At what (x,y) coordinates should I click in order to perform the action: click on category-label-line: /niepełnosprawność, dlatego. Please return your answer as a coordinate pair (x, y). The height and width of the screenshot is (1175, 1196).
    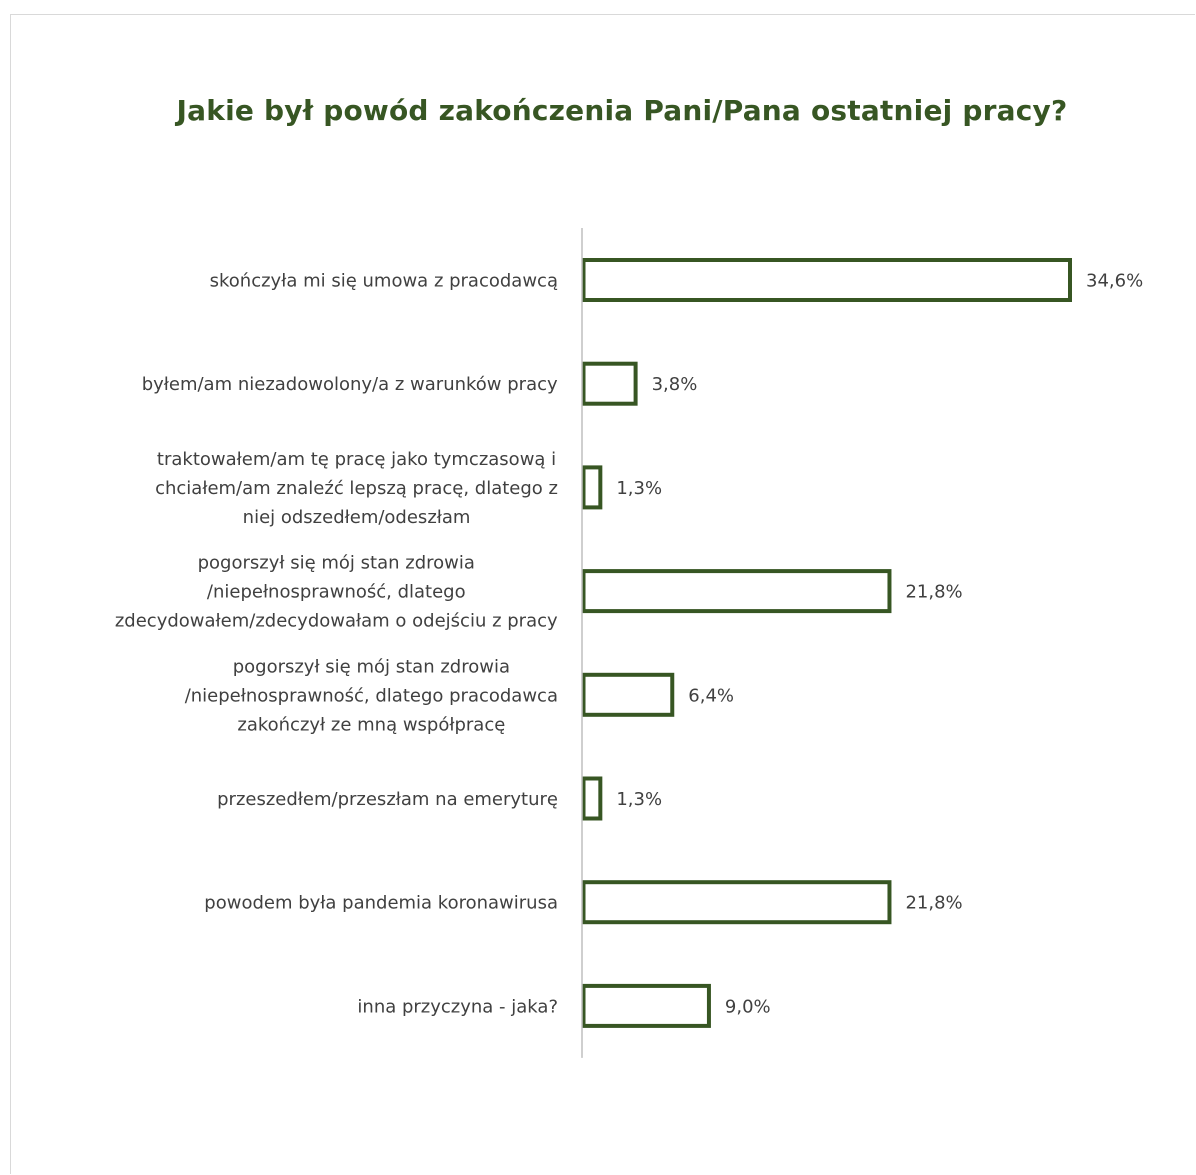
    Looking at the image, I should click on (336, 592).